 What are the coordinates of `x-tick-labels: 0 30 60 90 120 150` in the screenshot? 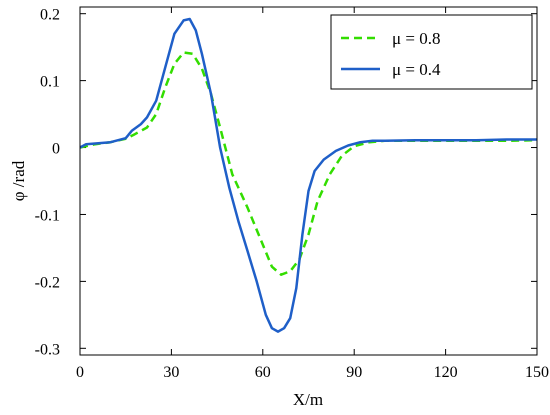 It's located at (312, 372).